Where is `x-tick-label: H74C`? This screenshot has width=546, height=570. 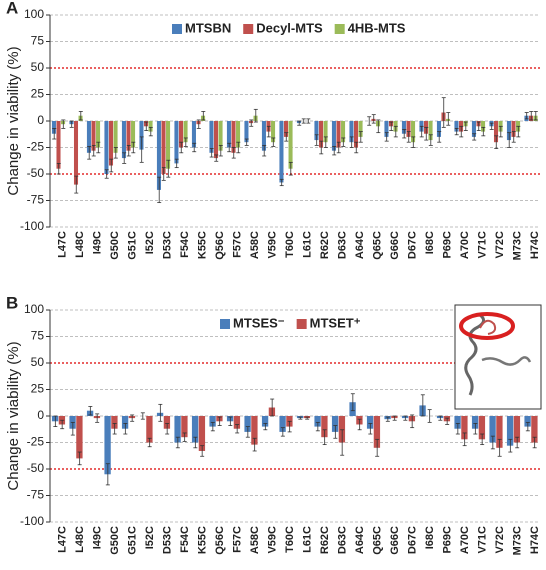
x-tick-label: H74C is located at coordinates (535, 245).